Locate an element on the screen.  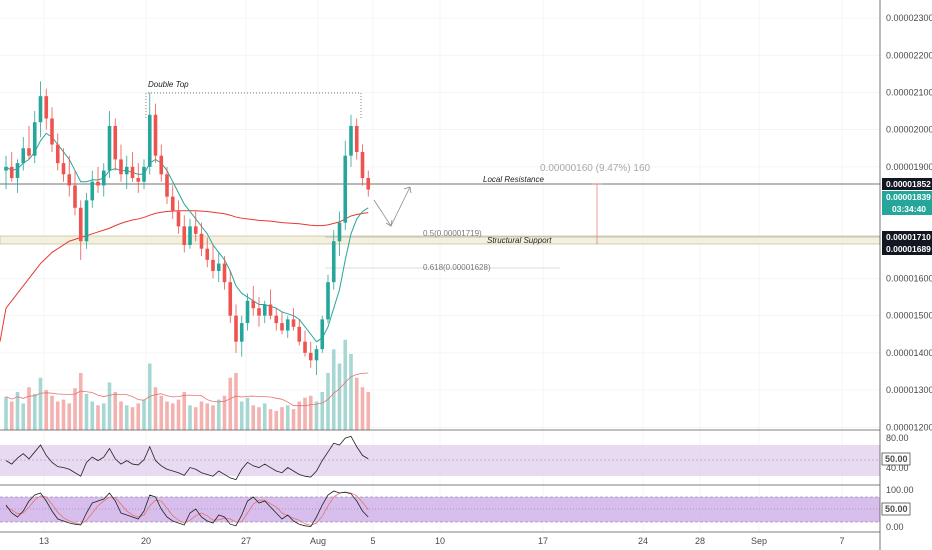
price-tick-label: 0.00001200 is located at coordinates (909, 427).